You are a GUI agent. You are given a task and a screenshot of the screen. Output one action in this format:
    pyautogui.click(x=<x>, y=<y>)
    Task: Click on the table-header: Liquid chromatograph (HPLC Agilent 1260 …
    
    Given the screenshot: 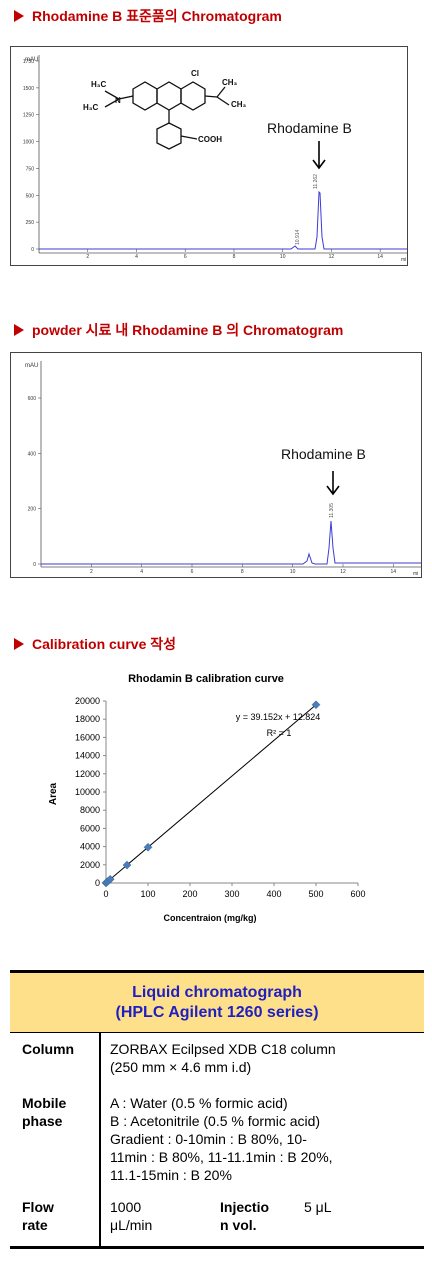 What is the action you would take?
    pyautogui.click(x=217, y=1003)
    